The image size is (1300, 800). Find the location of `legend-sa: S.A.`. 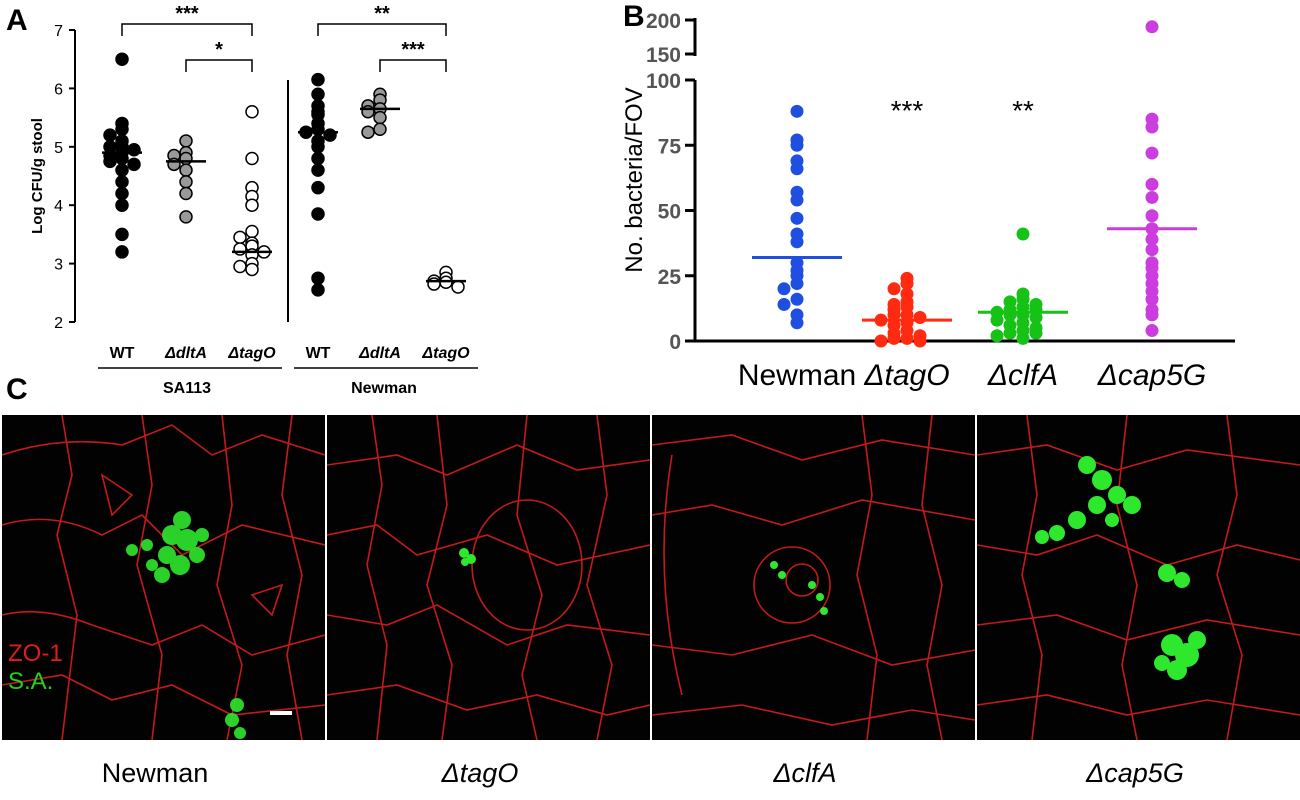

legend-sa: S.A. is located at coordinates (31, 681).